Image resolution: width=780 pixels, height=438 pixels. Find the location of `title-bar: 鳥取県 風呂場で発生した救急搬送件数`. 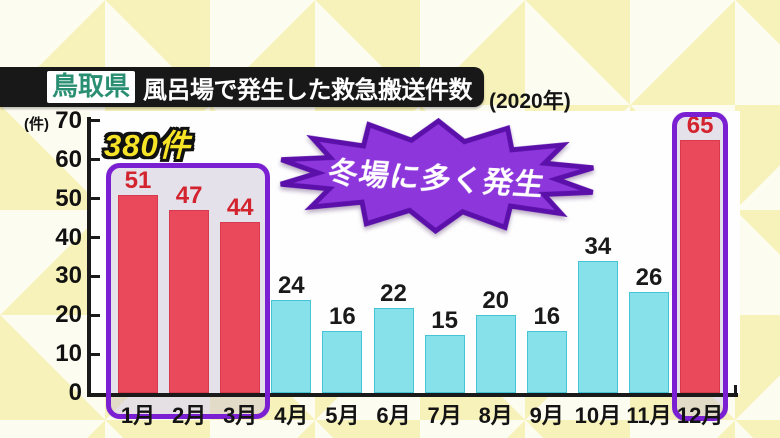

title-bar: 鳥取県 風呂場で発生した救急搬送件数 is located at coordinates (242, 87).